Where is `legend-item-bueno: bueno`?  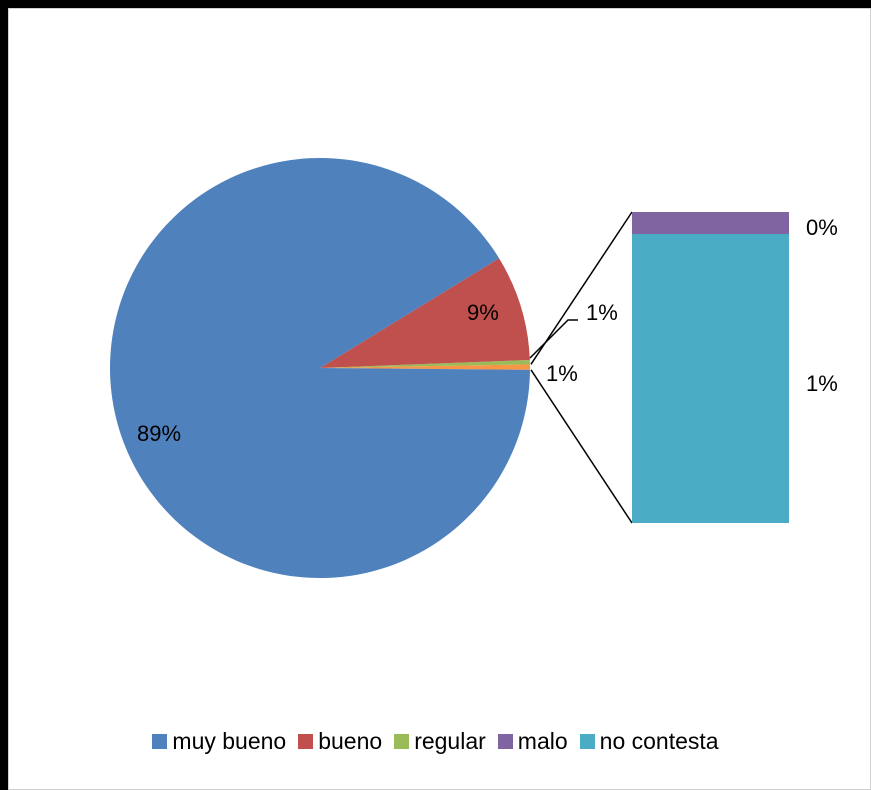
legend-item-bueno: bueno is located at coordinates (340, 741).